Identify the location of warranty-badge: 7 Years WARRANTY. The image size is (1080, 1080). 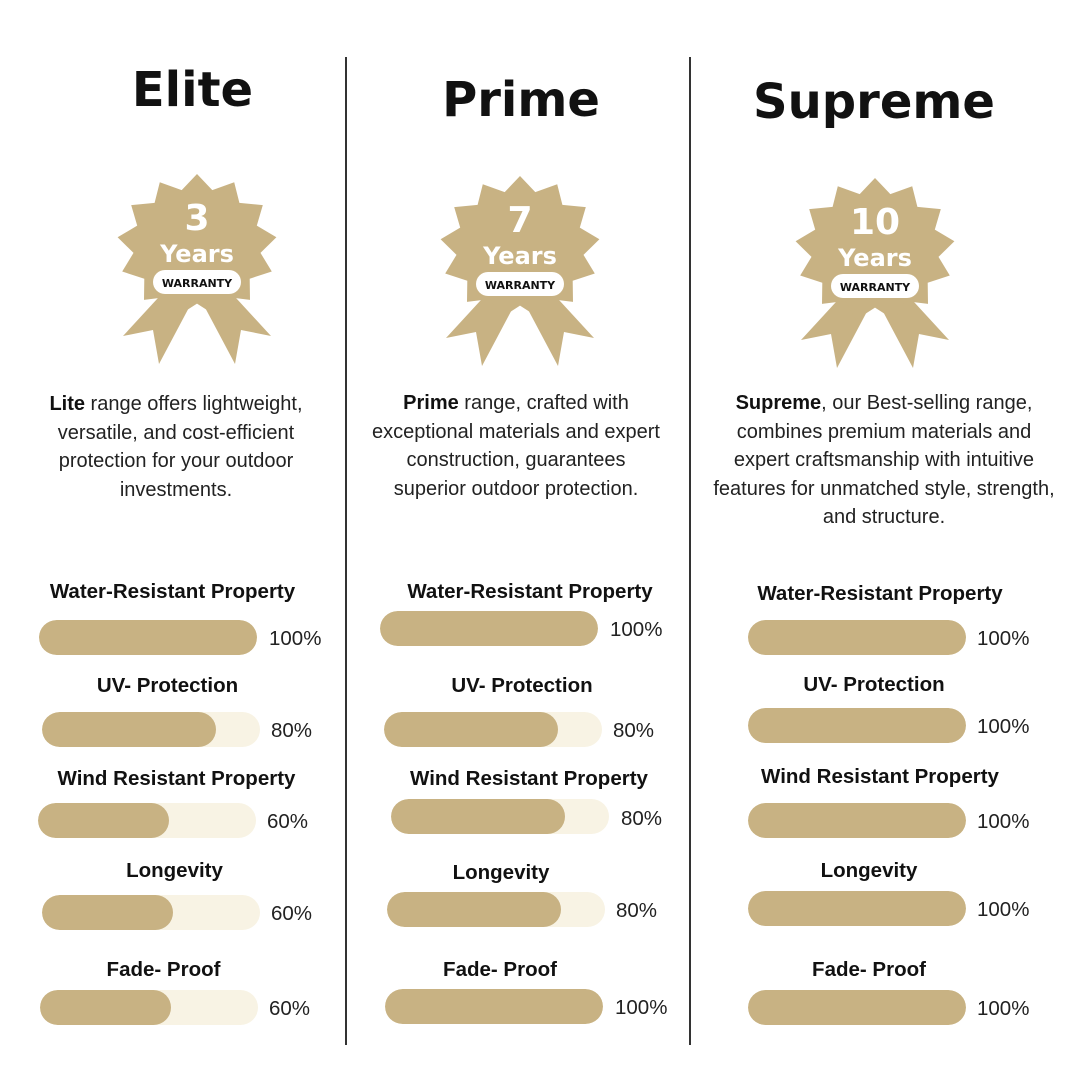
(520, 270).